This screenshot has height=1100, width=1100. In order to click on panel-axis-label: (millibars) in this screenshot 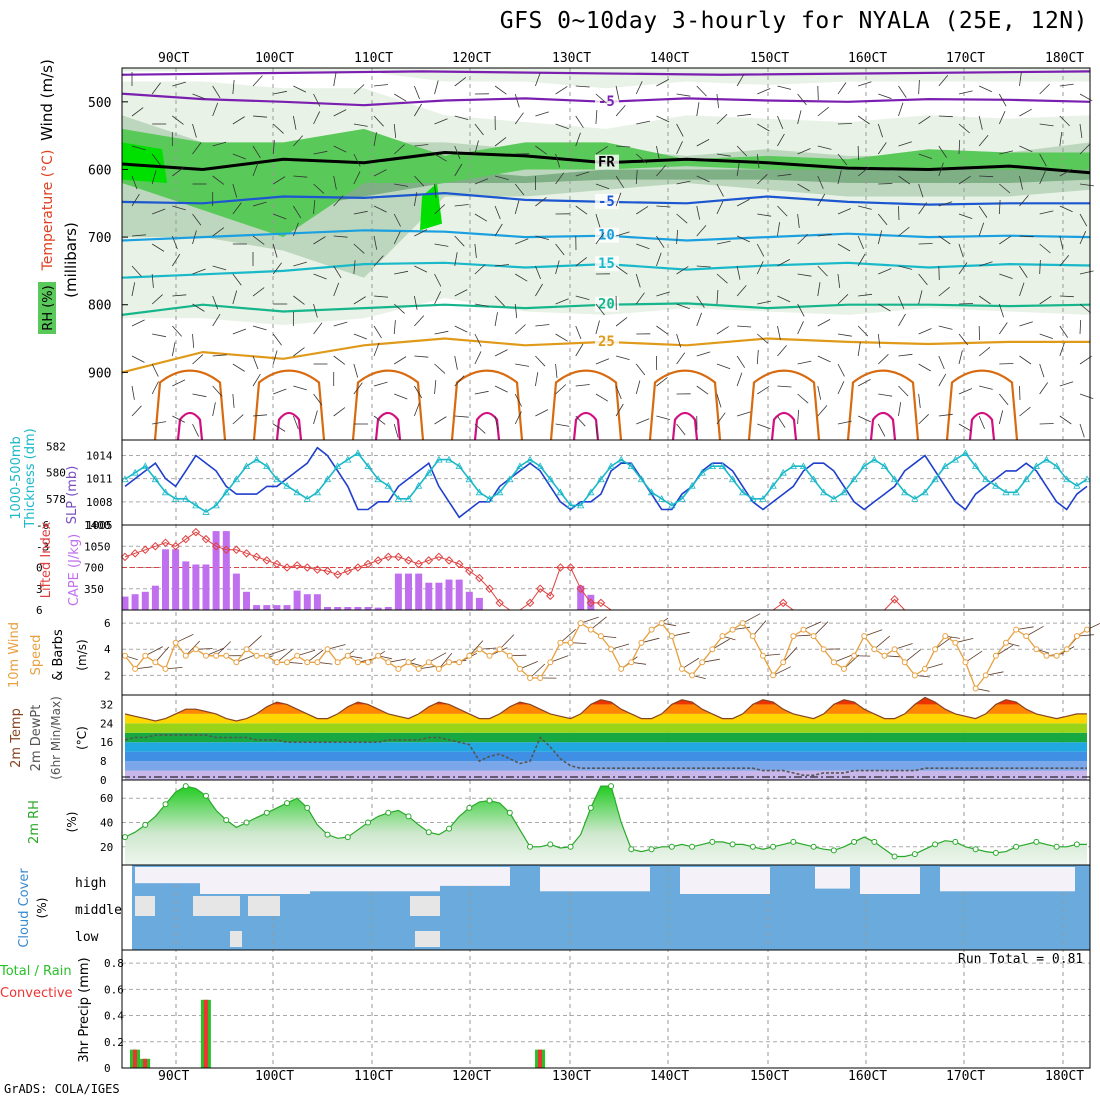, I will do `click(71, 260)`.